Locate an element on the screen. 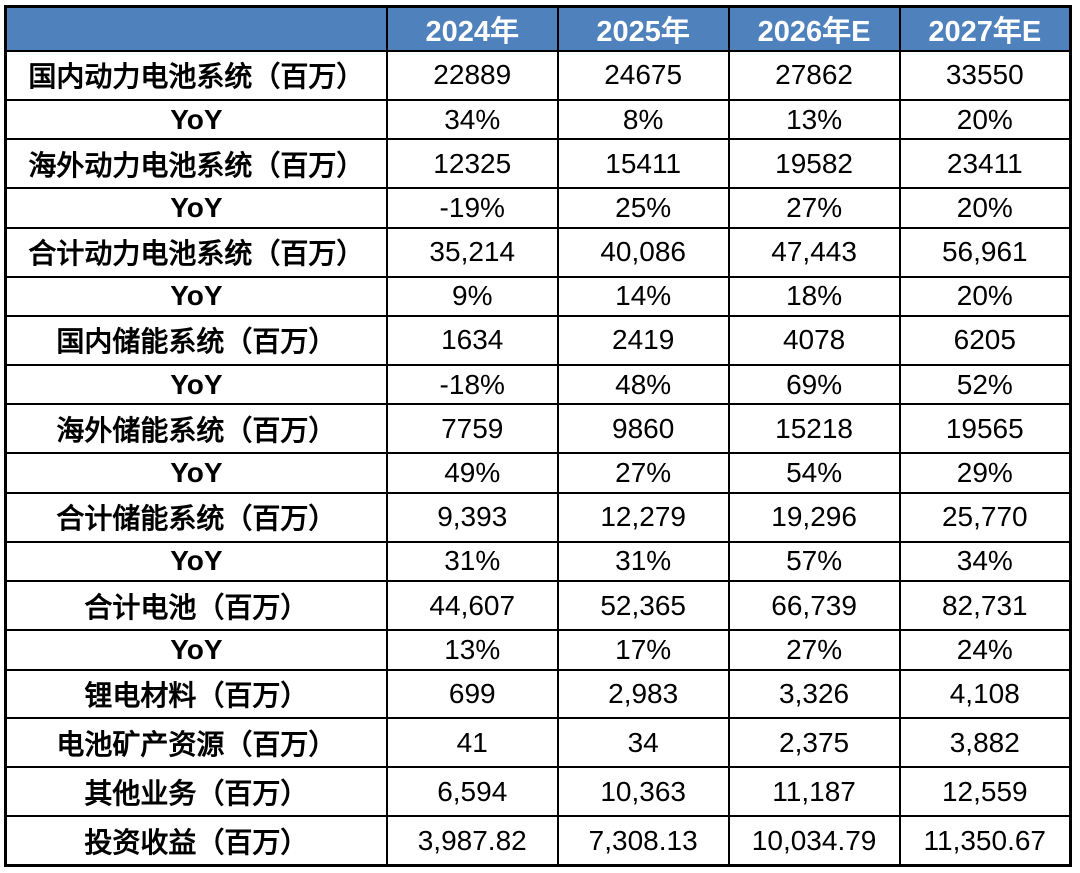  table-cell: 6205 is located at coordinates (985, 340).